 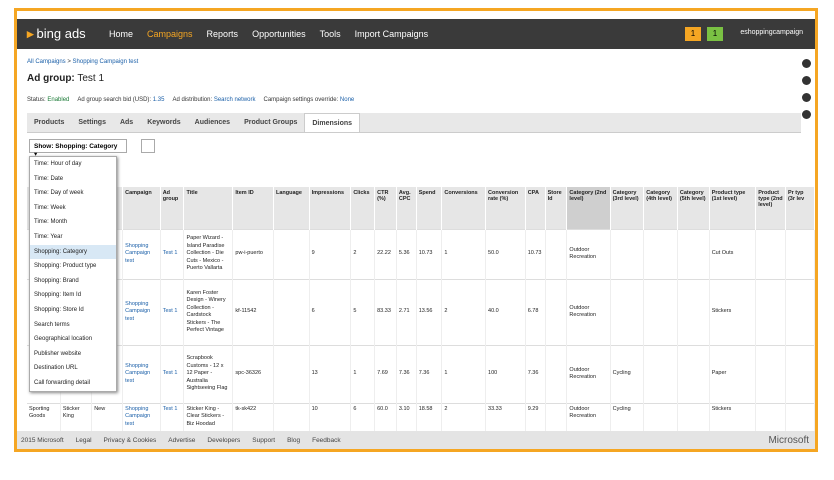 What do you see at coordinates (294, 440) in the screenshot?
I see `footer-link: Blog` at bounding box center [294, 440].